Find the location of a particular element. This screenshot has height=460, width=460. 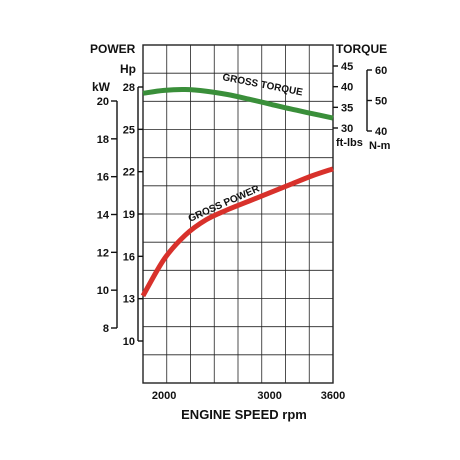

torque-axis-title: TORQUE is located at coordinates (361, 49).